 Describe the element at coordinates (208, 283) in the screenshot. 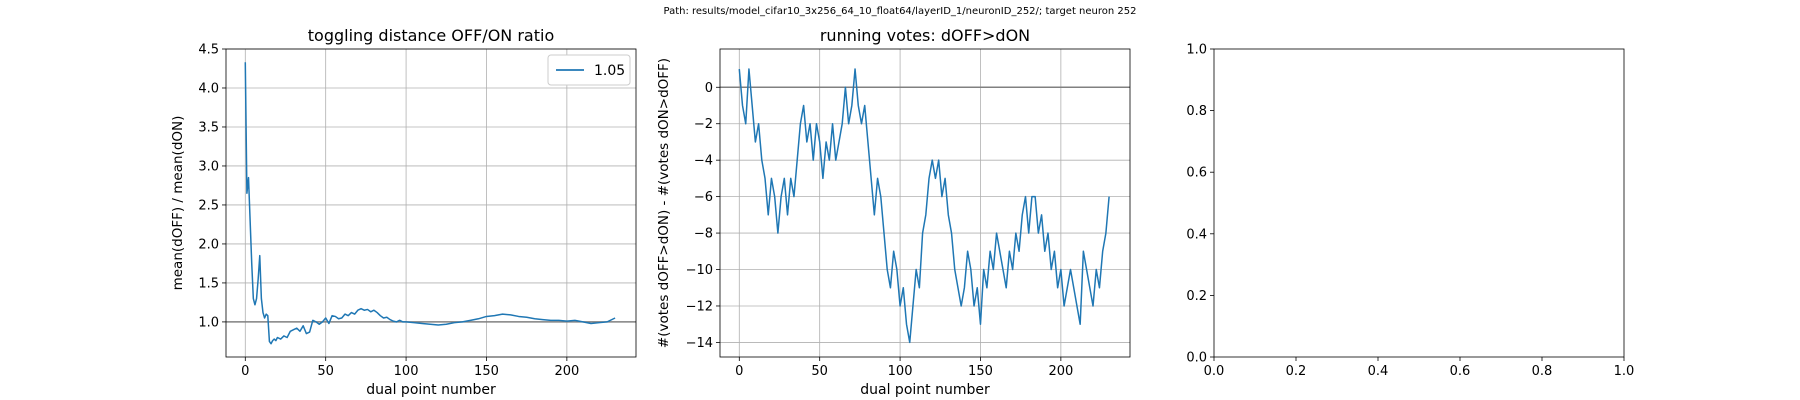

I see `y-tick-label: 1.5` at that location.